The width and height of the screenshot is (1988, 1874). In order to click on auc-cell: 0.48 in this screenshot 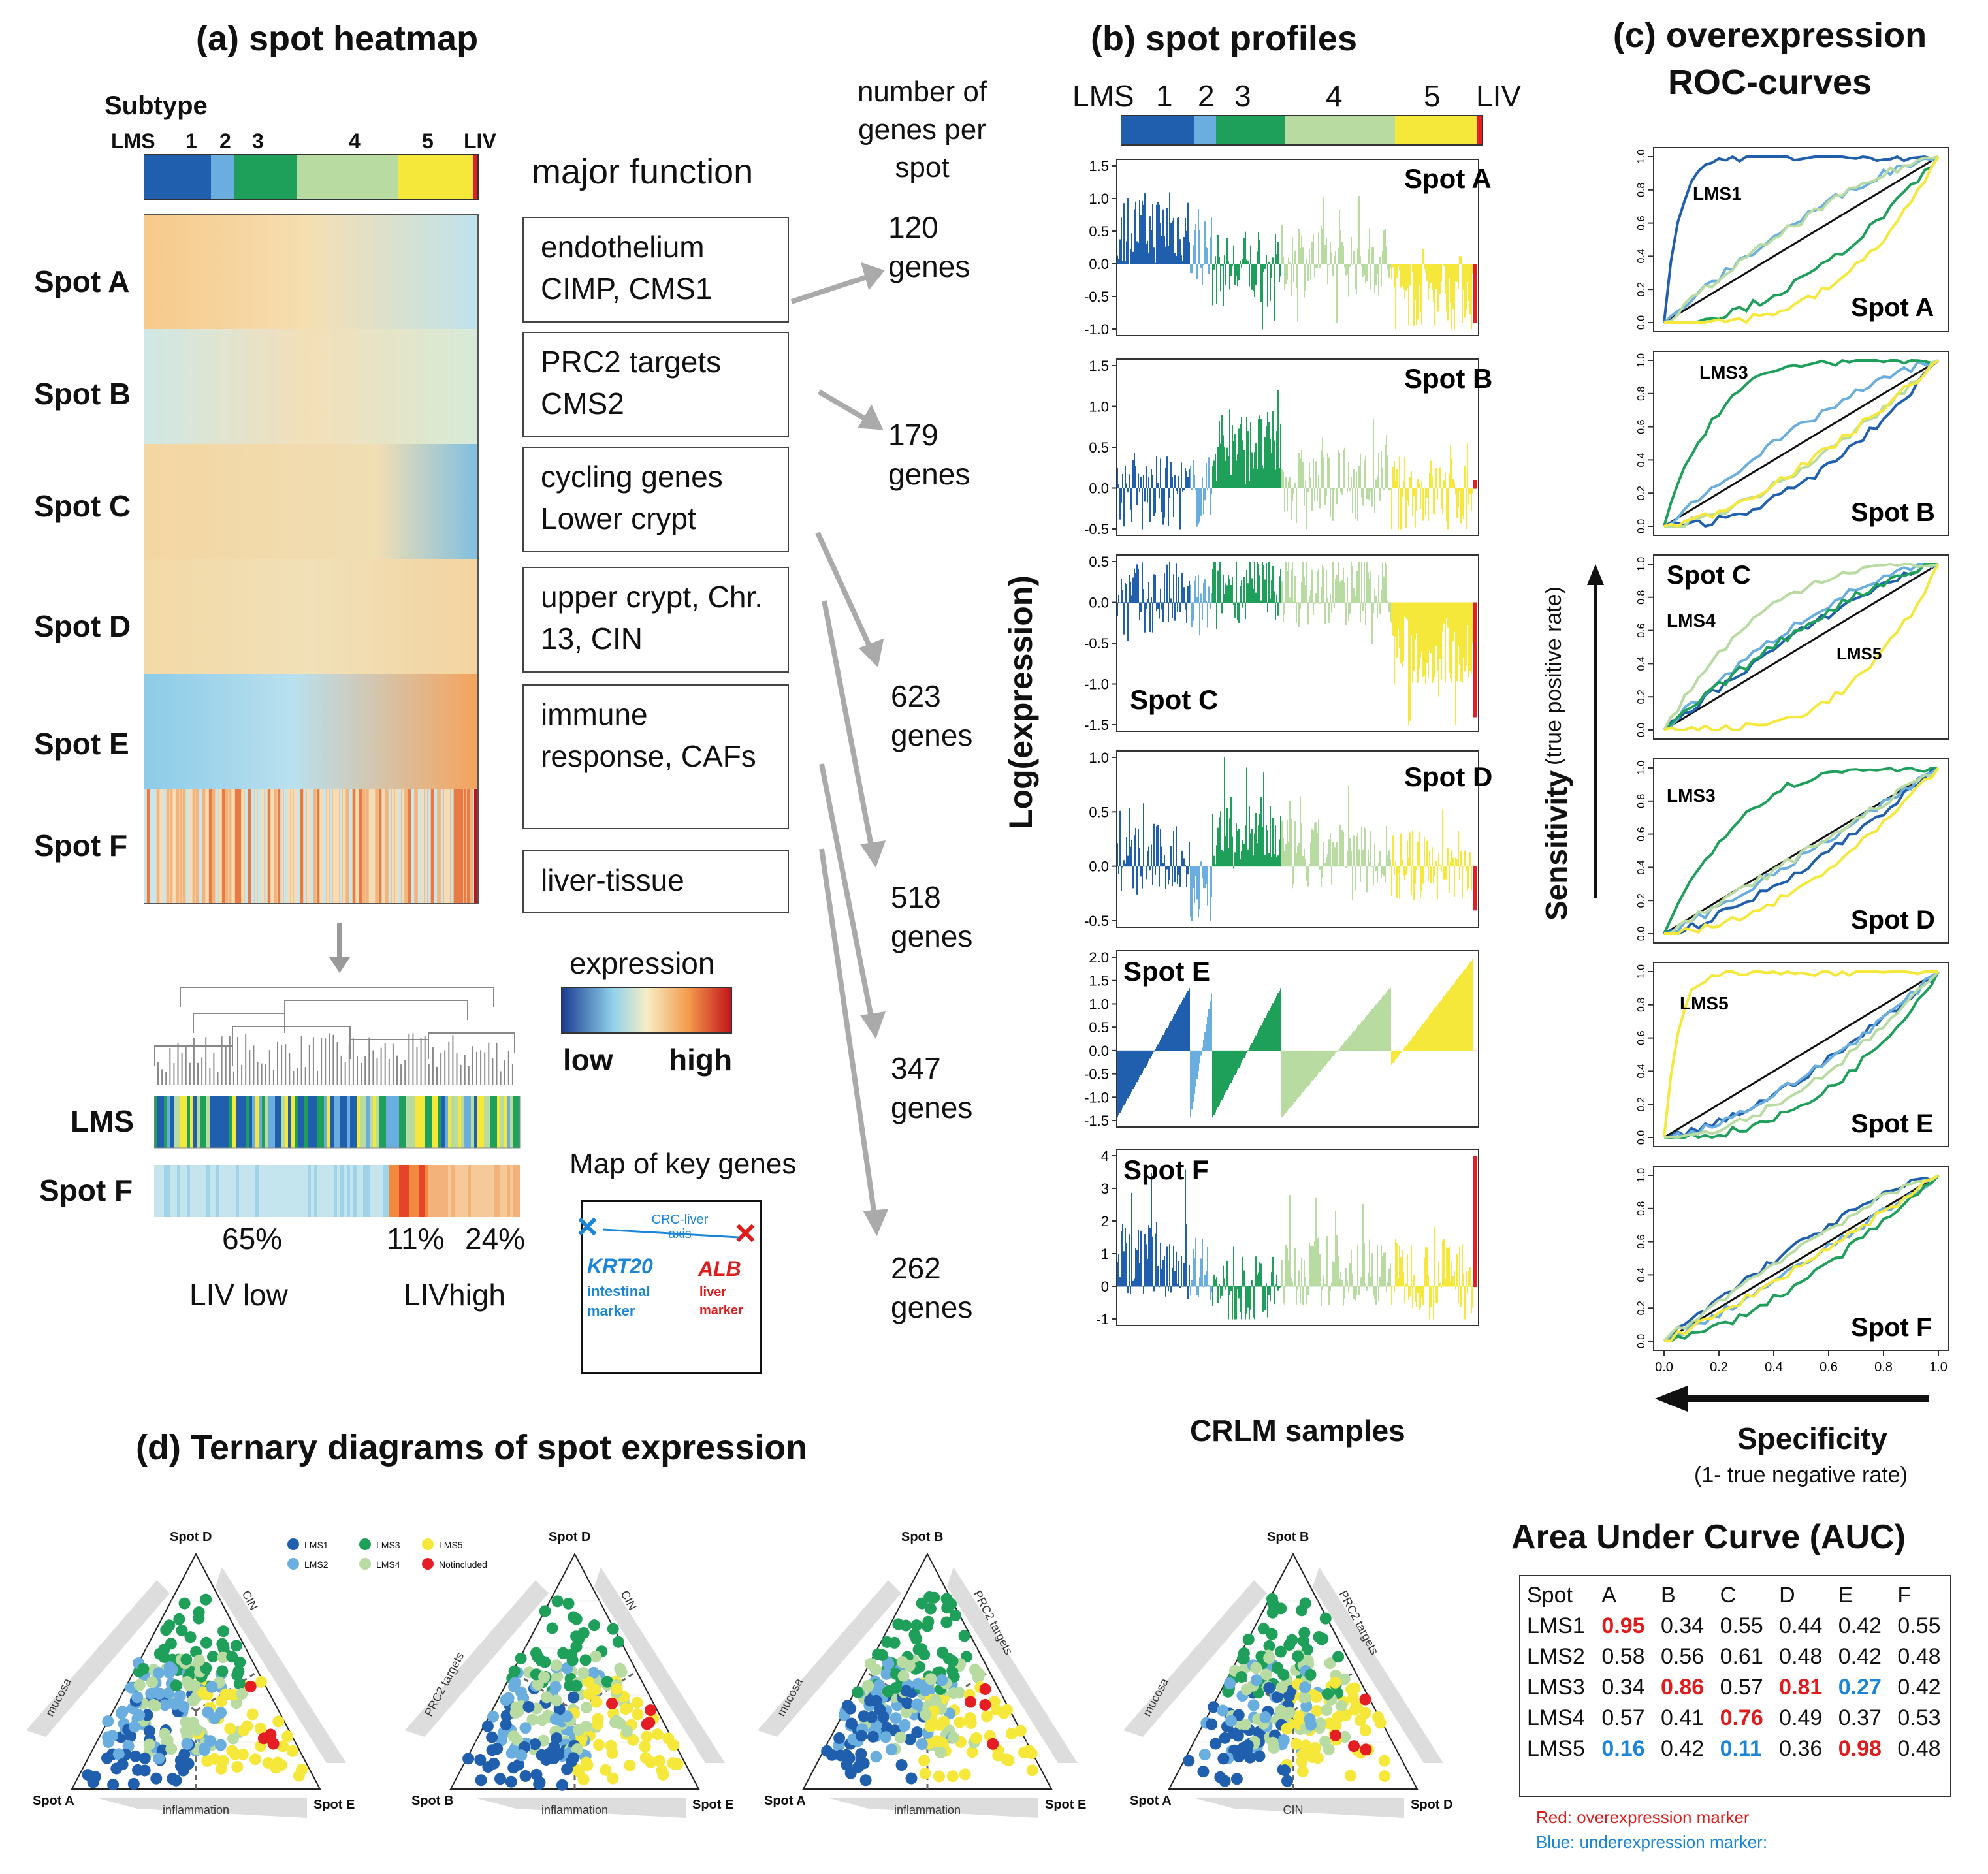, I will do `click(1919, 1748)`.